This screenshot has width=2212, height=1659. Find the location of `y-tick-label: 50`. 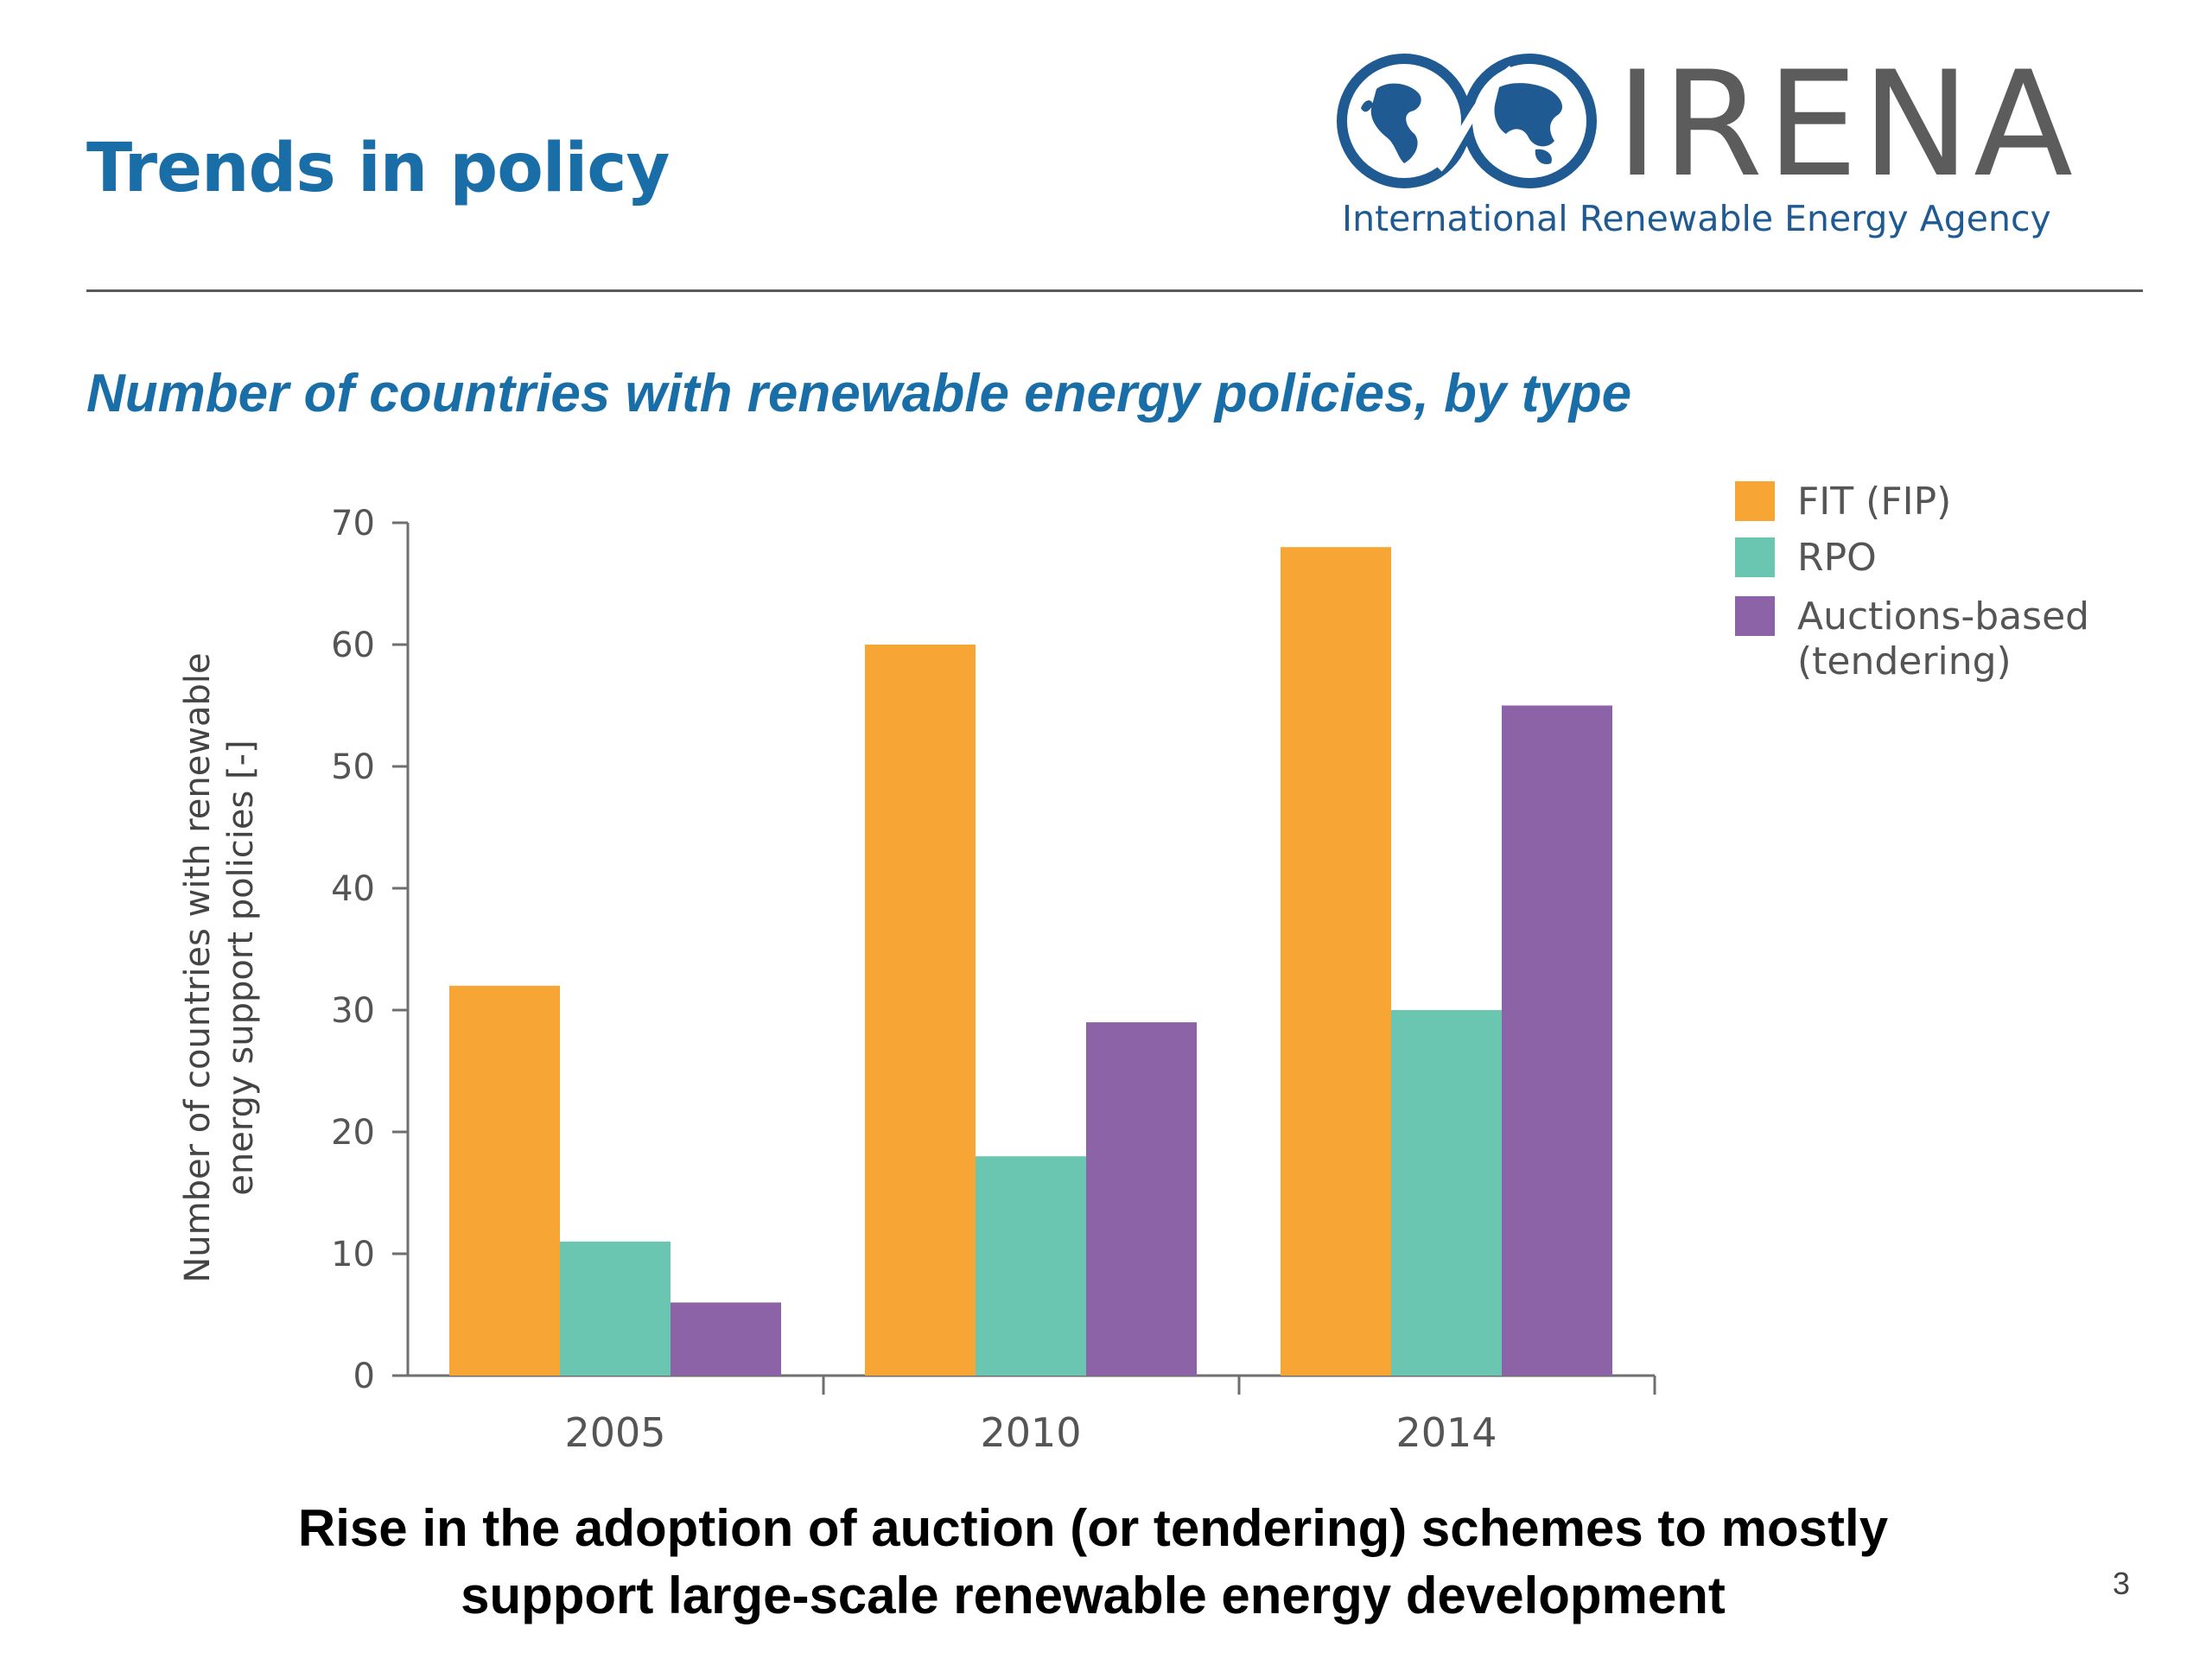

y-tick-label: 50 is located at coordinates (353, 767).